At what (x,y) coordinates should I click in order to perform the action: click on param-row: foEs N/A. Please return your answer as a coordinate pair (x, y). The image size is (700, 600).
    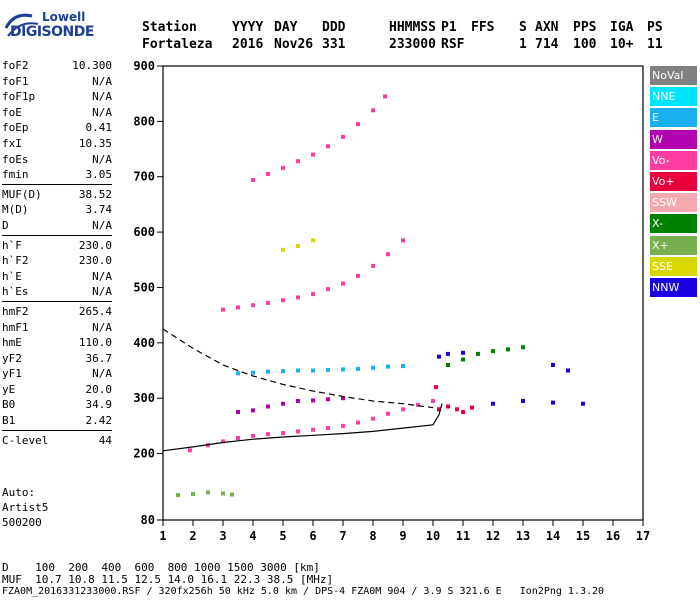
    Looking at the image, I should click on (57, 160).